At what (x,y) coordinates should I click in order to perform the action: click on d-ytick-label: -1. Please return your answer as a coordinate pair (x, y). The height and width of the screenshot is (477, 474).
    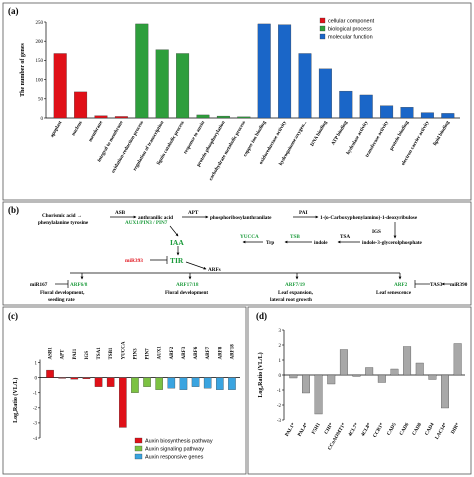
    Looking at the image, I should click on (279, 391).